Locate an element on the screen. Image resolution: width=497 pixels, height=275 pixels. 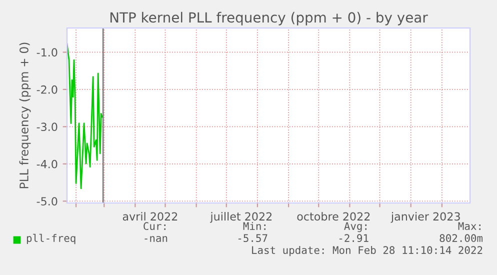
chart-title: NTP kernel PLL frequency (ppm + 0) - by year is located at coordinates (269, 19).